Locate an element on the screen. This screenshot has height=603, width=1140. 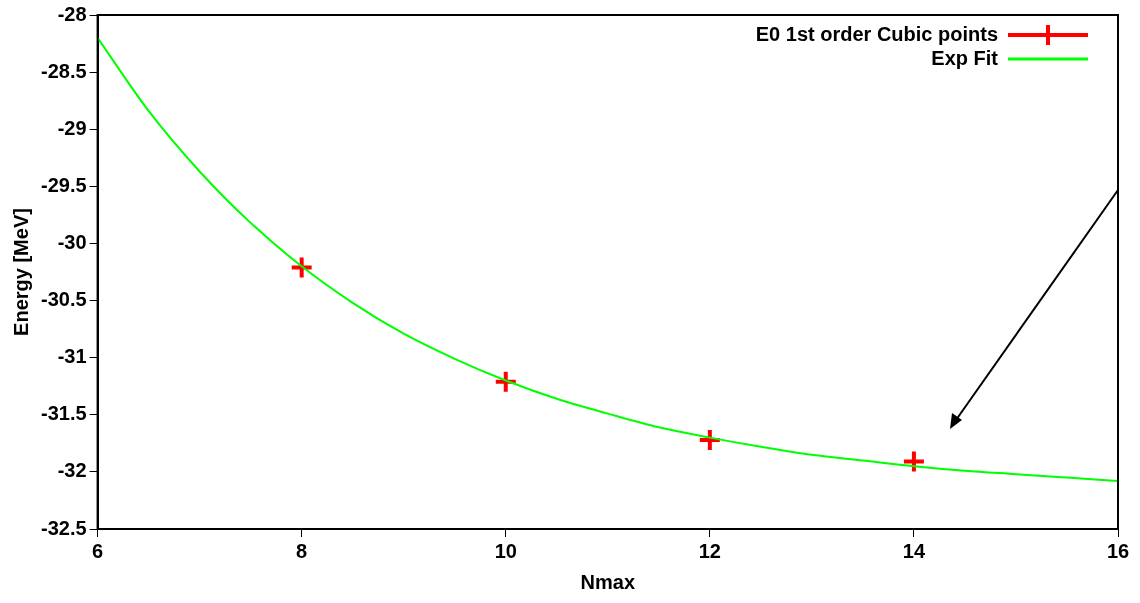
x-tick-label: 6 is located at coordinates (98, 550).